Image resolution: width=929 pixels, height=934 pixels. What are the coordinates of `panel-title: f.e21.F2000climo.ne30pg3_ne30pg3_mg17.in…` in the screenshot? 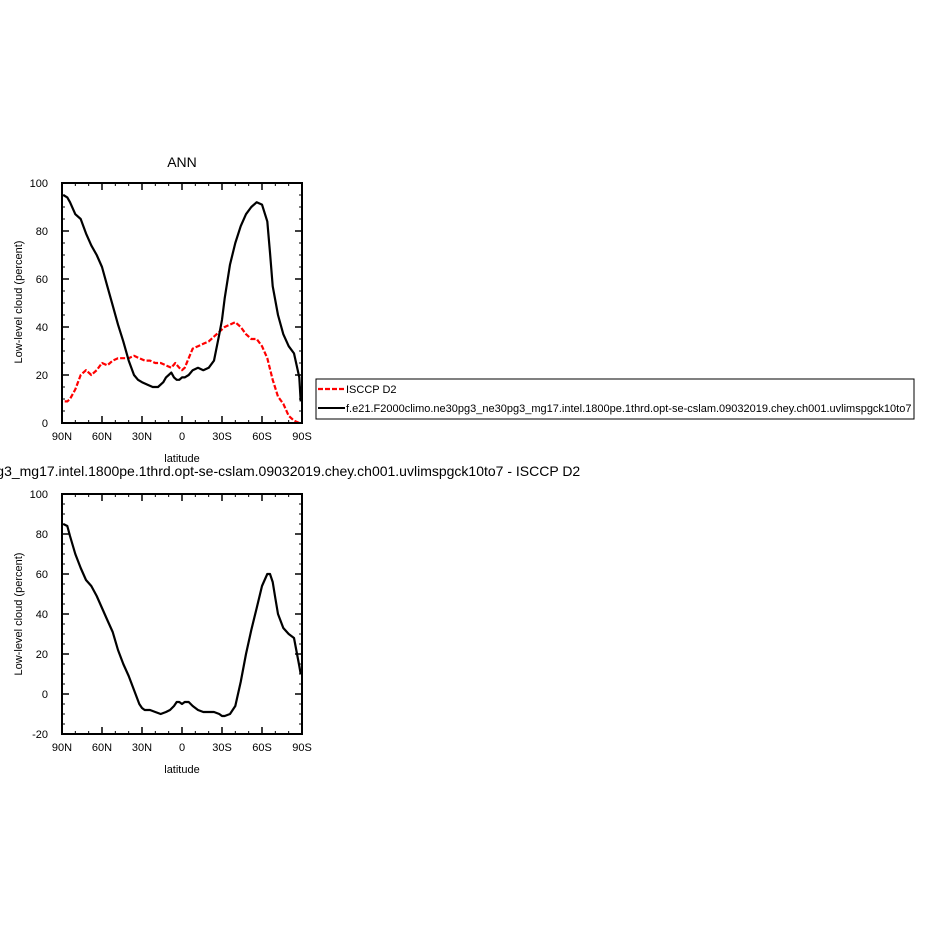 It's located at (290, 471).